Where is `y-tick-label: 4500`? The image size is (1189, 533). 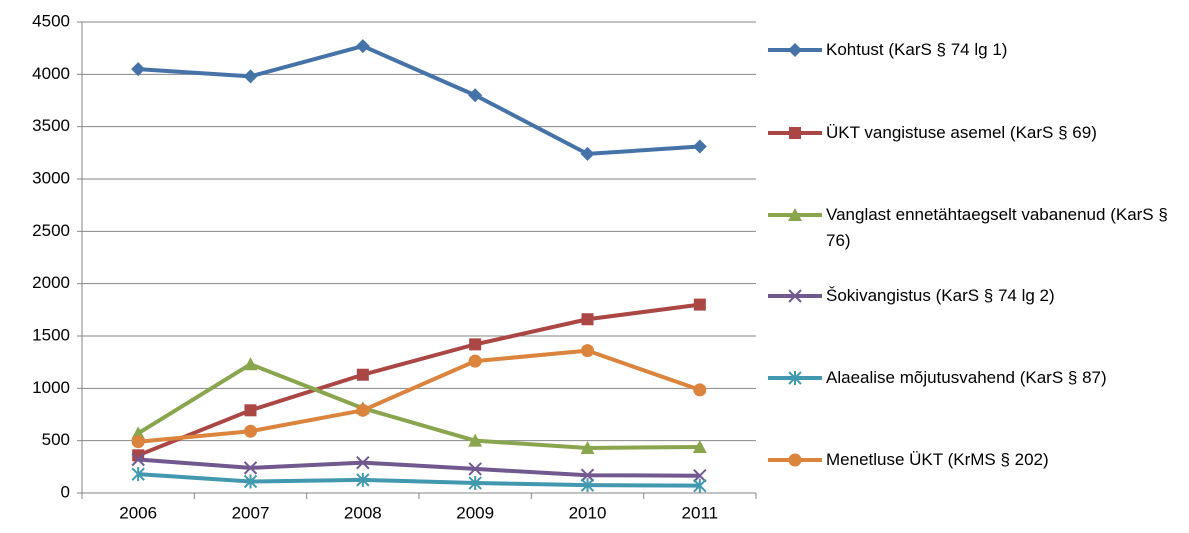 y-tick-label: 4500 is located at coordinates (51, 20).